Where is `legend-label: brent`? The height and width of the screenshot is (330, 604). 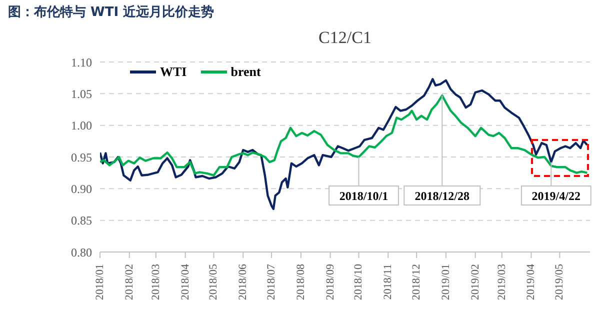 legend-label: brent is located at coordinates (245, 72).